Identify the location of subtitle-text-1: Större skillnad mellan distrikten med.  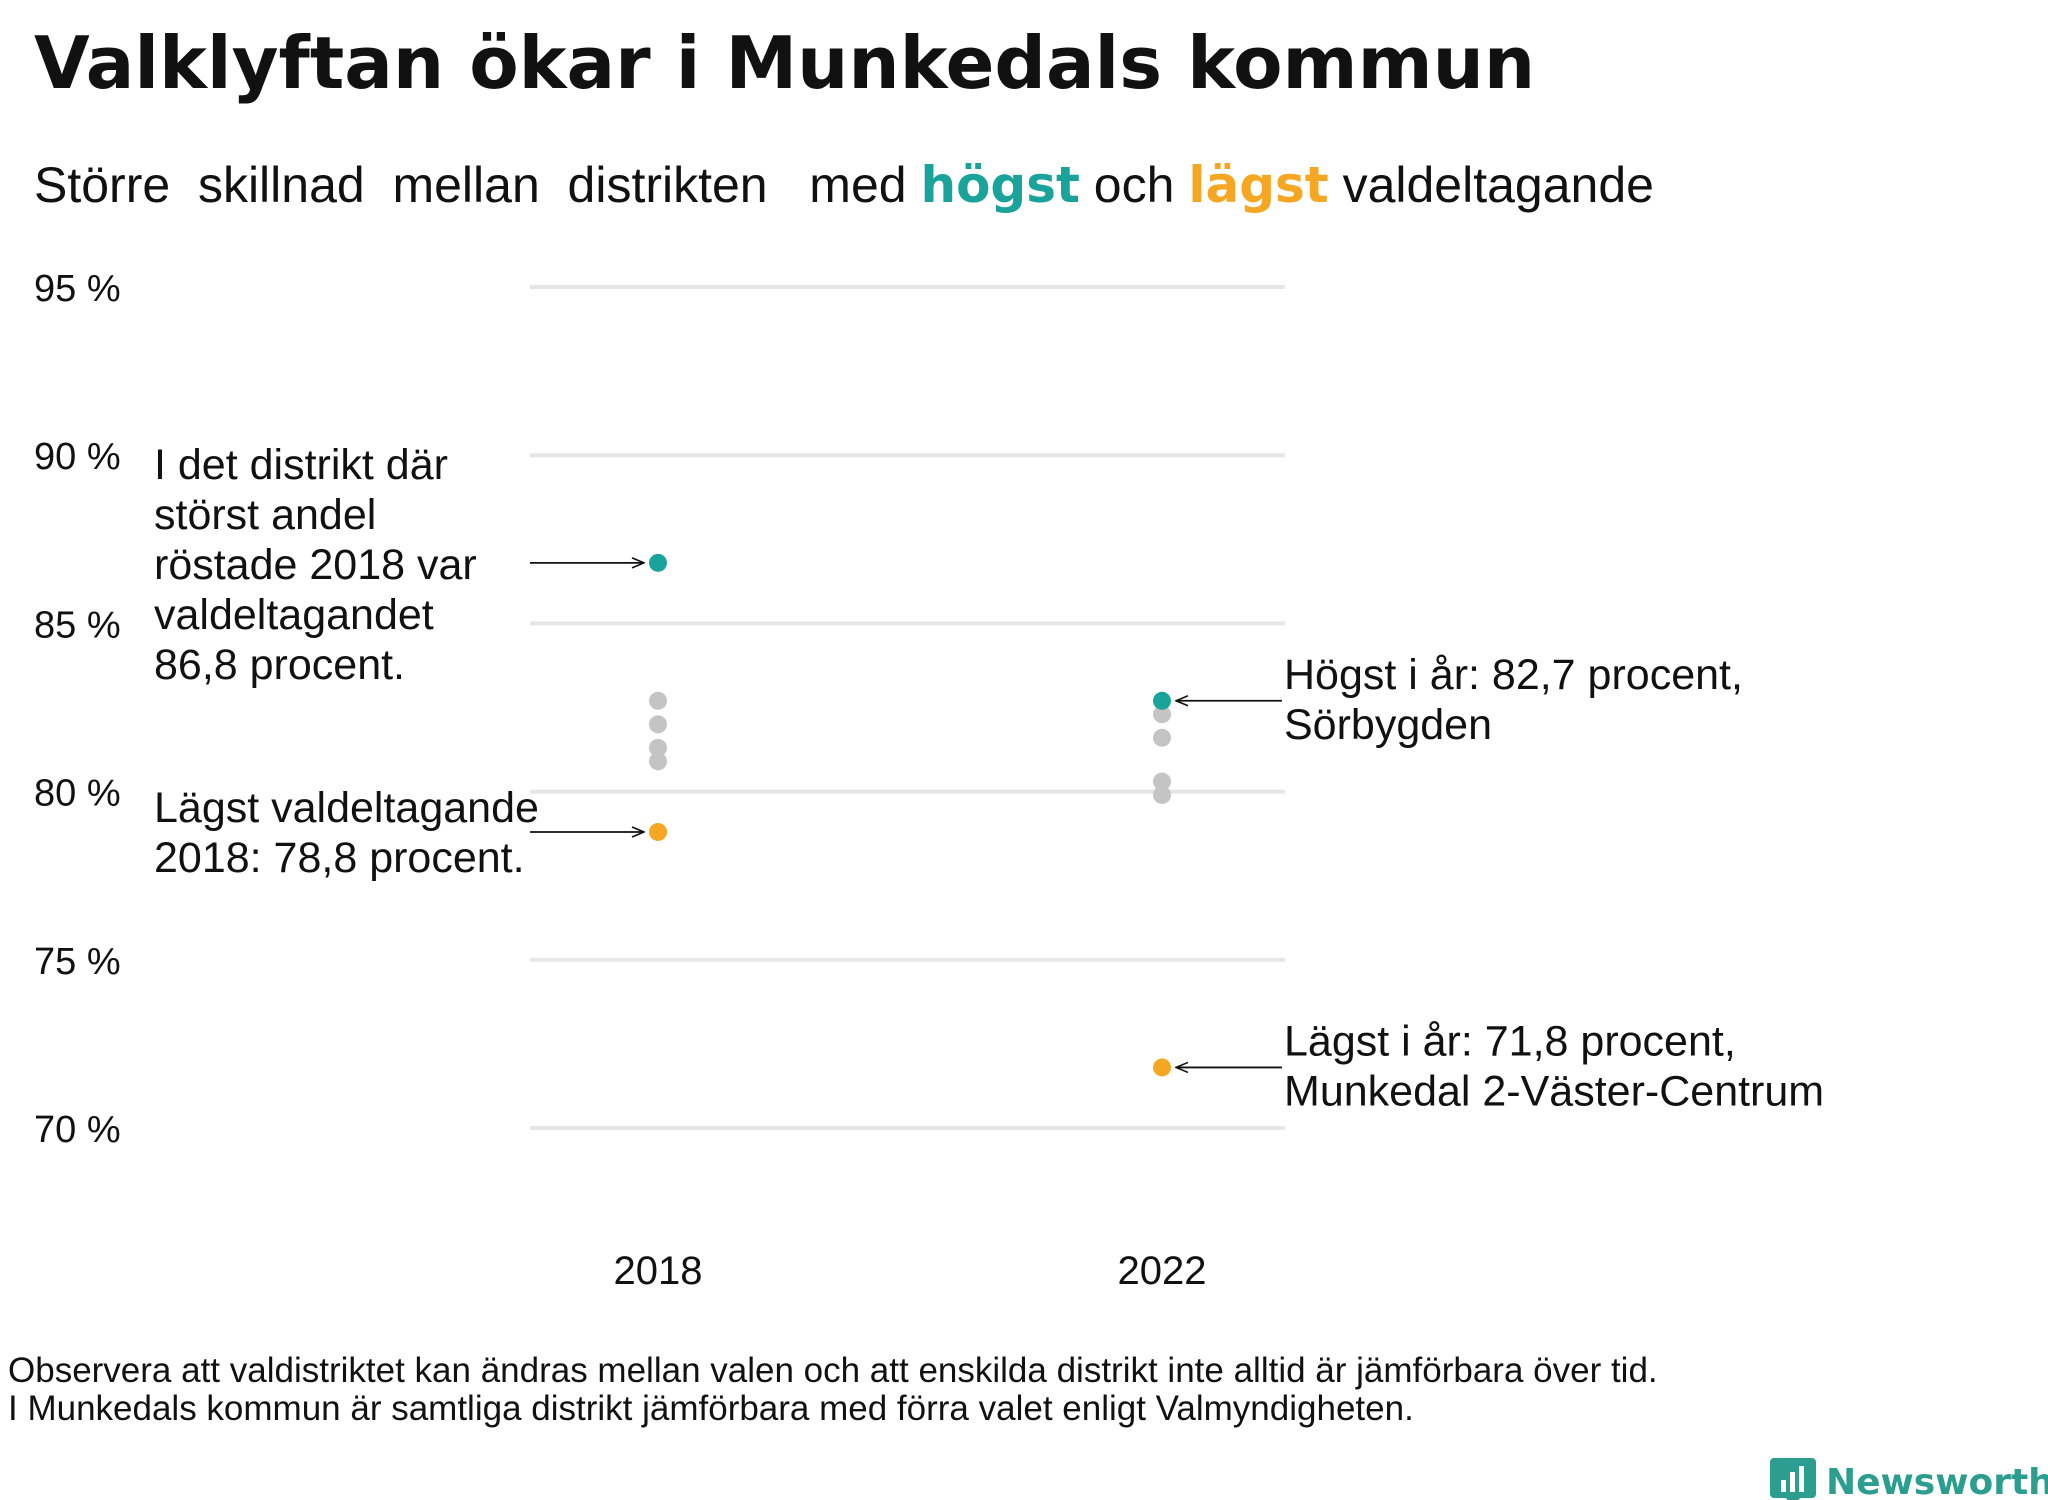
(470, 185).